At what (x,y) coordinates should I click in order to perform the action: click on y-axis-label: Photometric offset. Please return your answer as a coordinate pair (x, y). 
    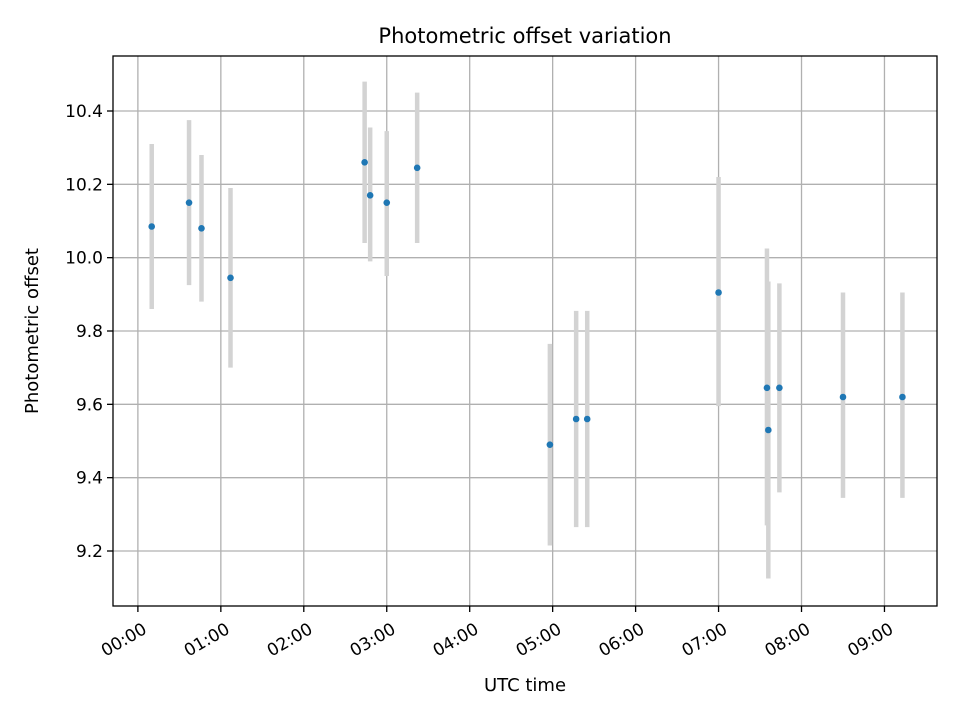
    Looking at the image, I should click on (32, 331).